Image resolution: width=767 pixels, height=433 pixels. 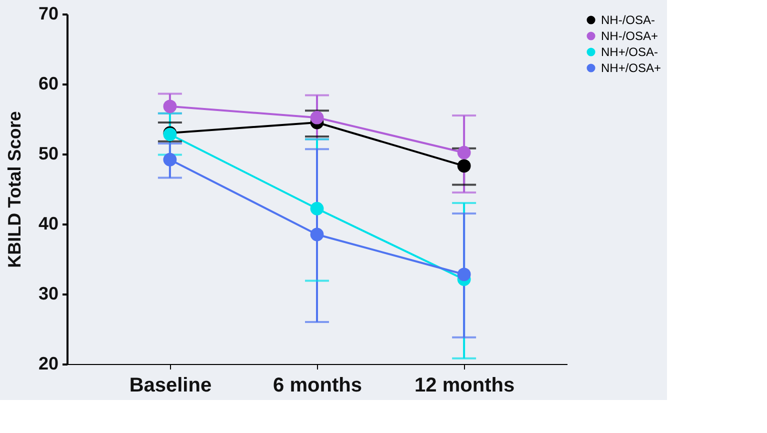 I want to click on legend-label: NH-/OSA+, so click(x=629, y=36).